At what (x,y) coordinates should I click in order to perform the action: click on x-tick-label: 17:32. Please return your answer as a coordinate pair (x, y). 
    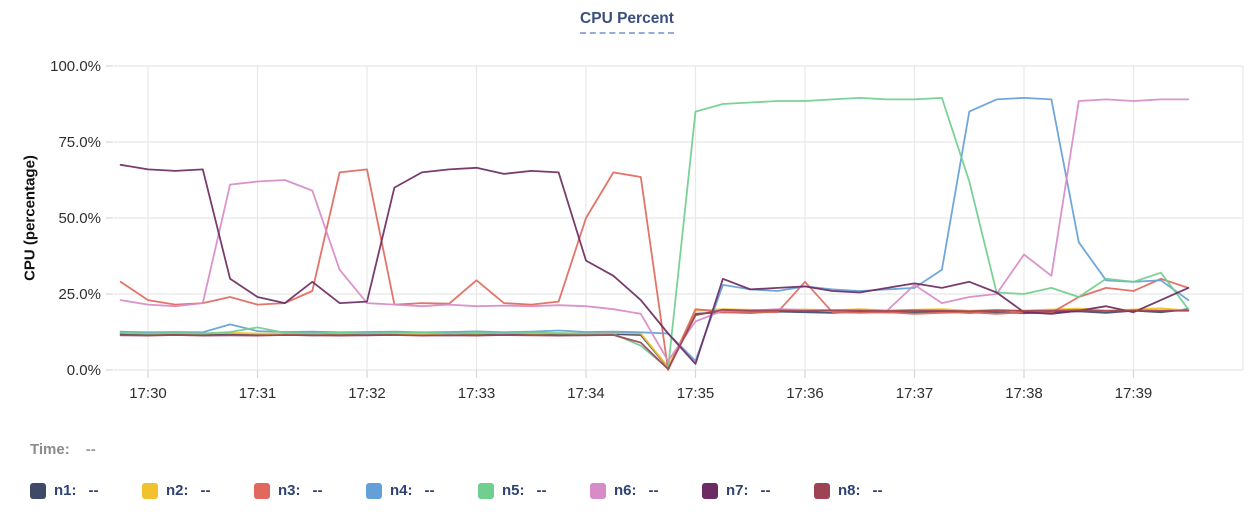
    Looking at the image, I should click on (367, 393).